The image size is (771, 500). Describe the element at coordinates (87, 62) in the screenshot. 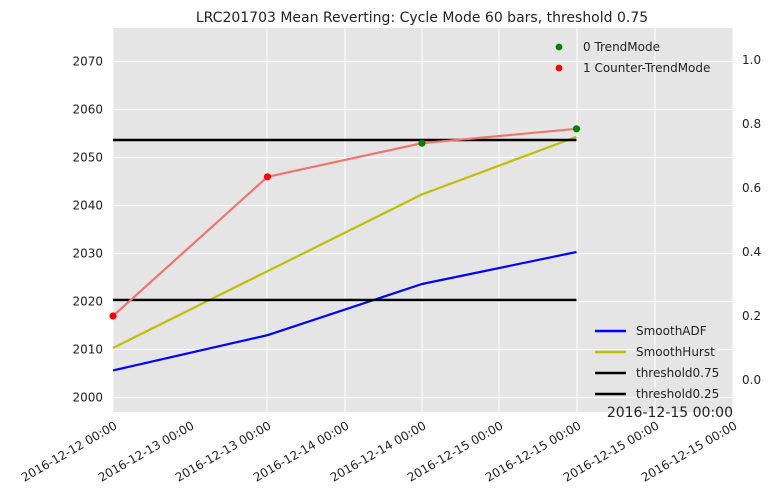

I see `left-tick-label: 2070` at that location.